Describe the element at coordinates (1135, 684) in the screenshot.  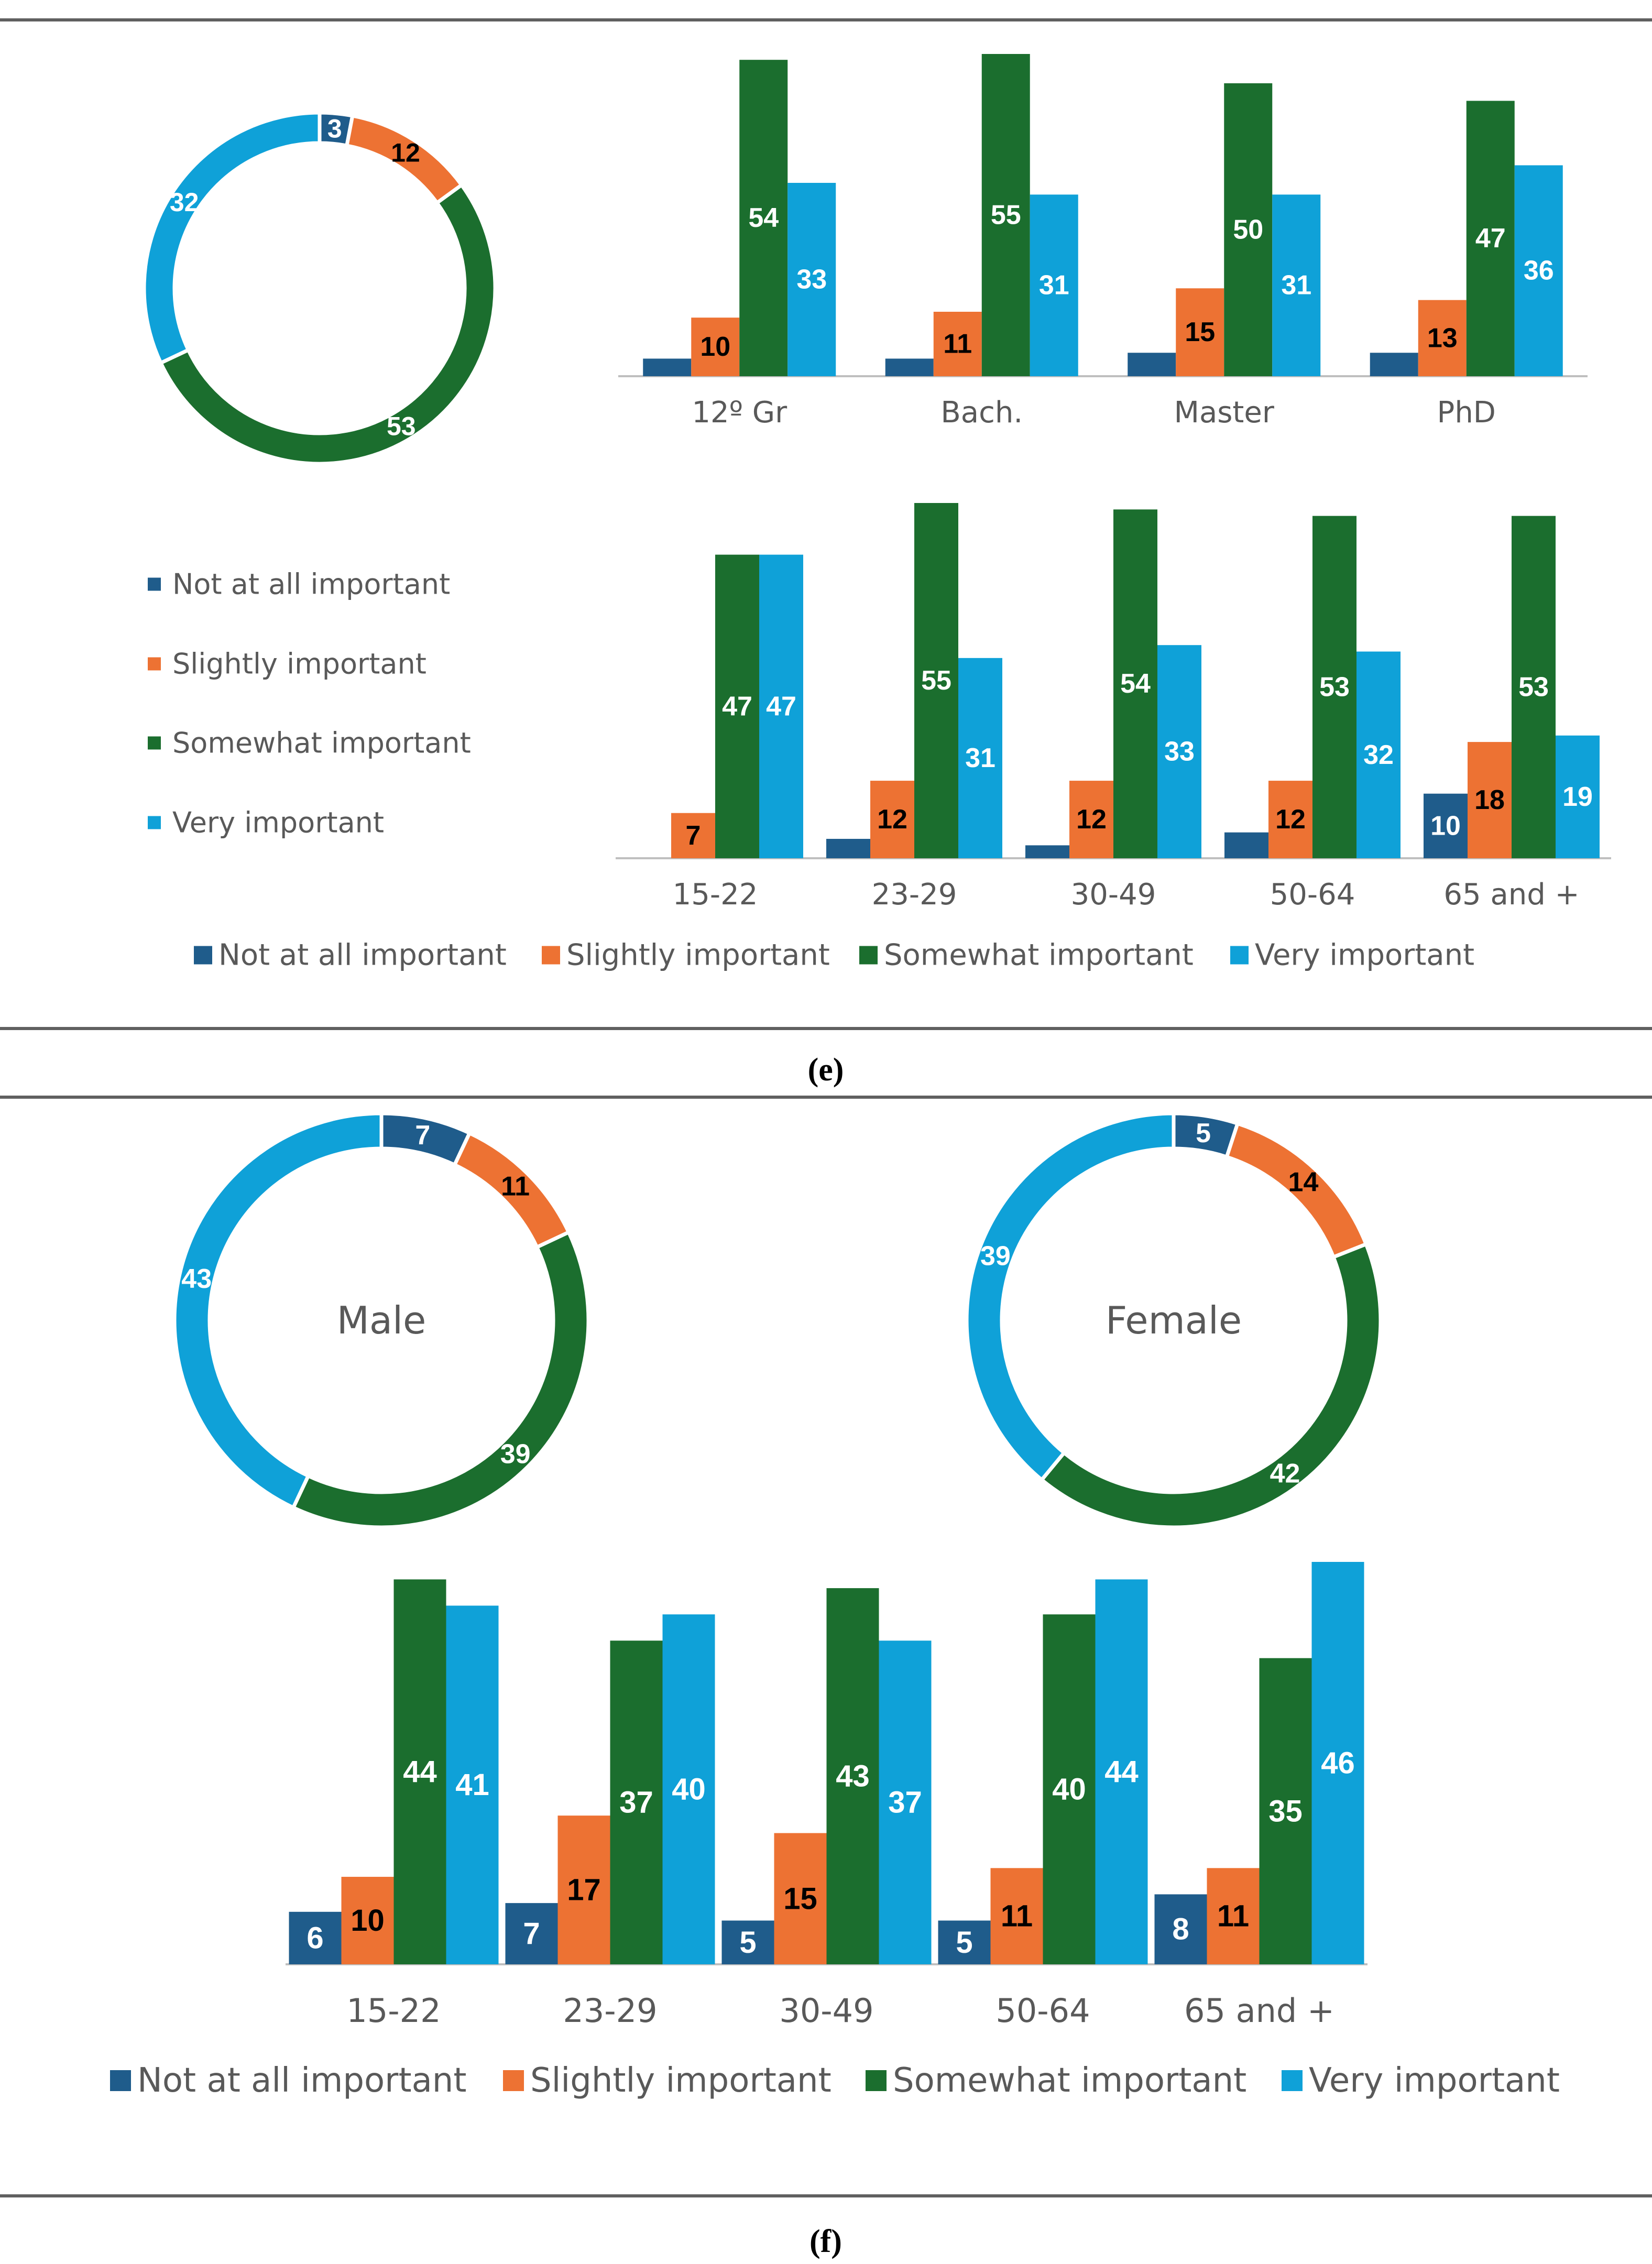
I see `bar-label-somewhat-important-30-49: 54` at that location.